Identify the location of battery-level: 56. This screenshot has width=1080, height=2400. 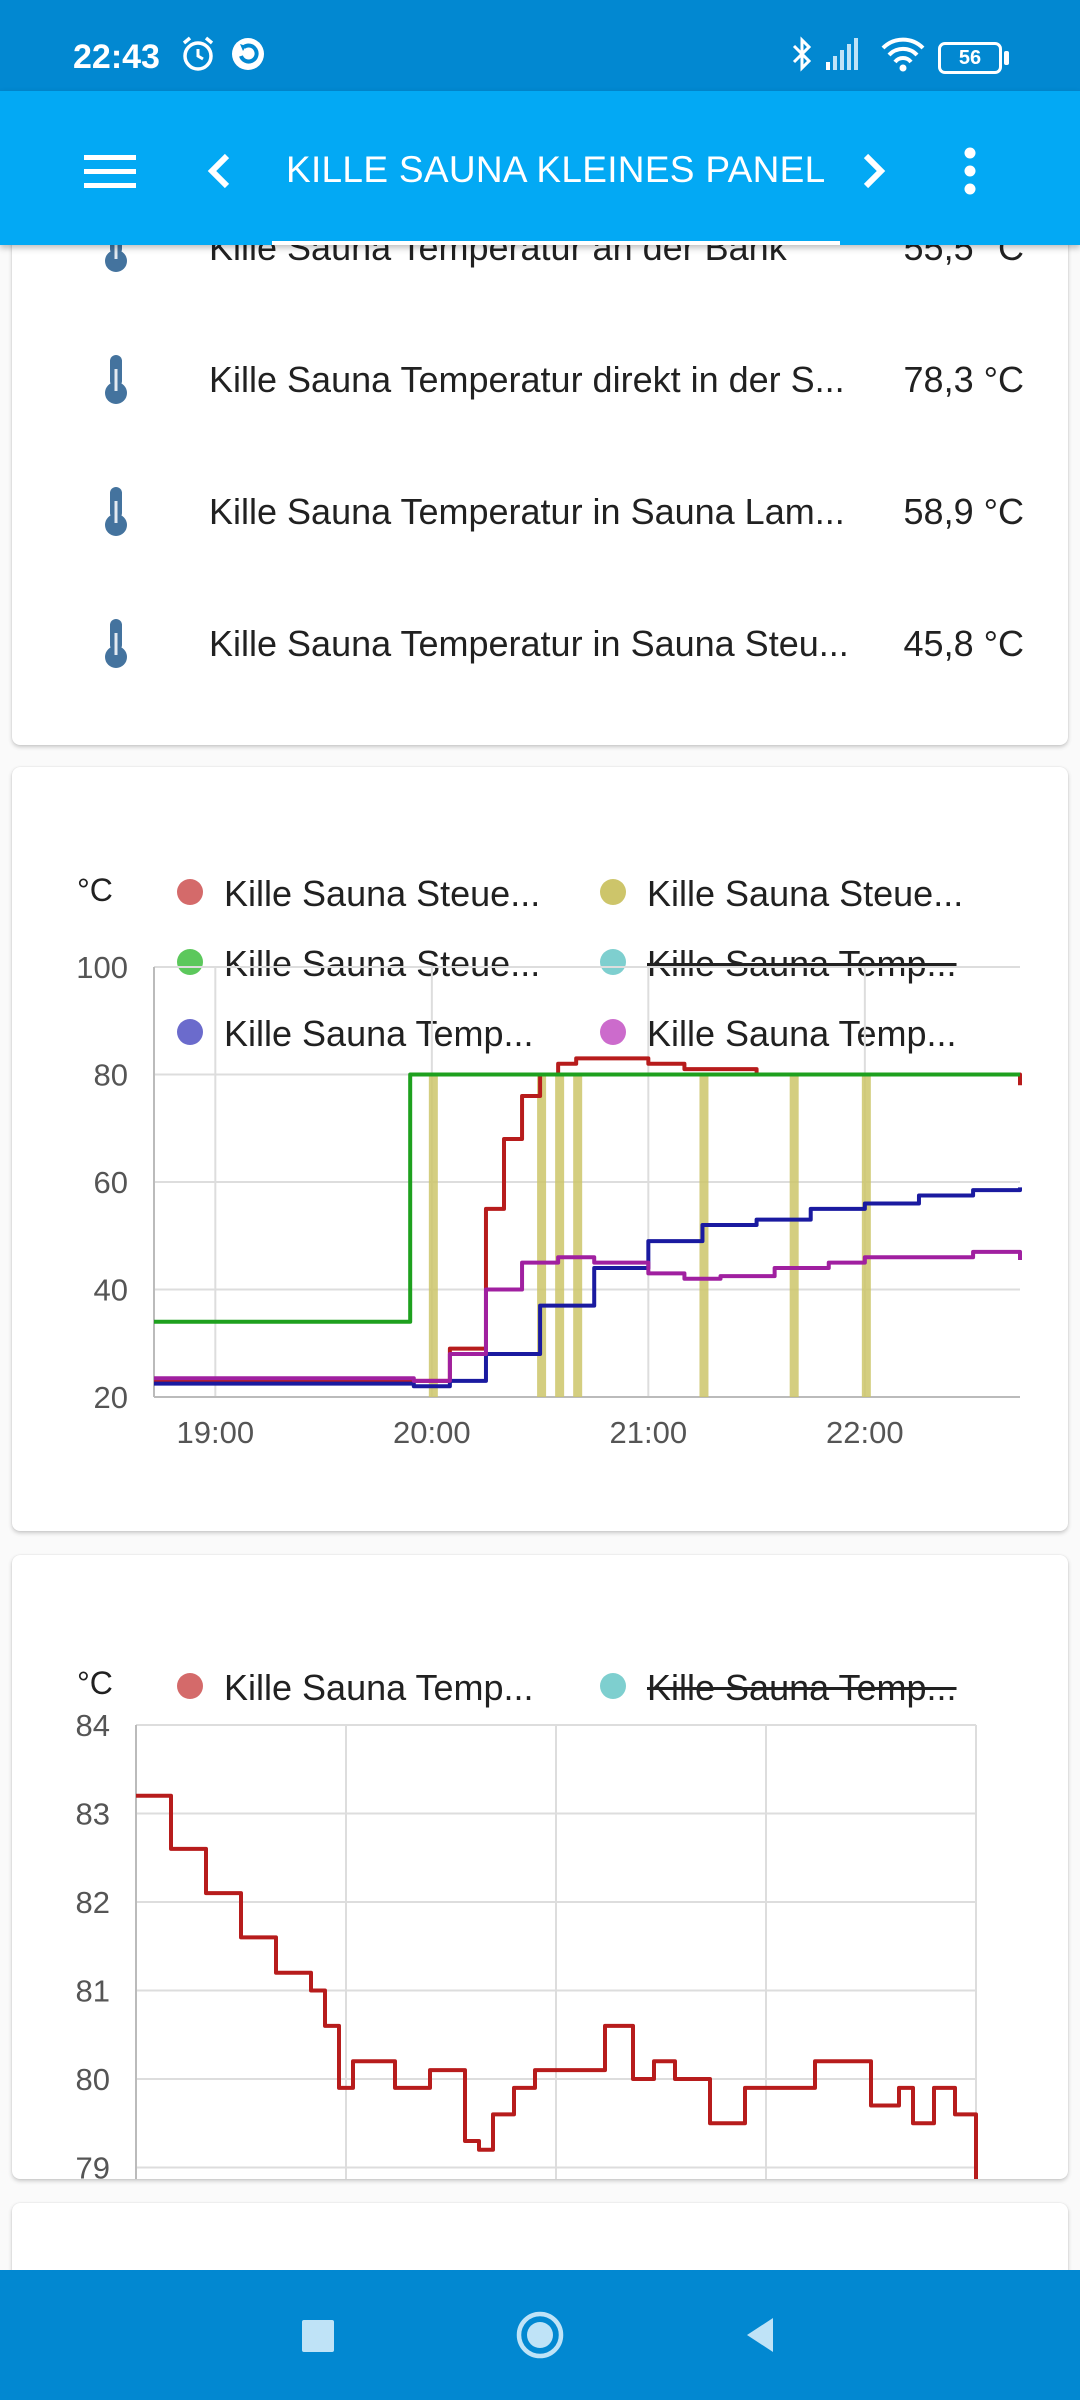
(970, 58).